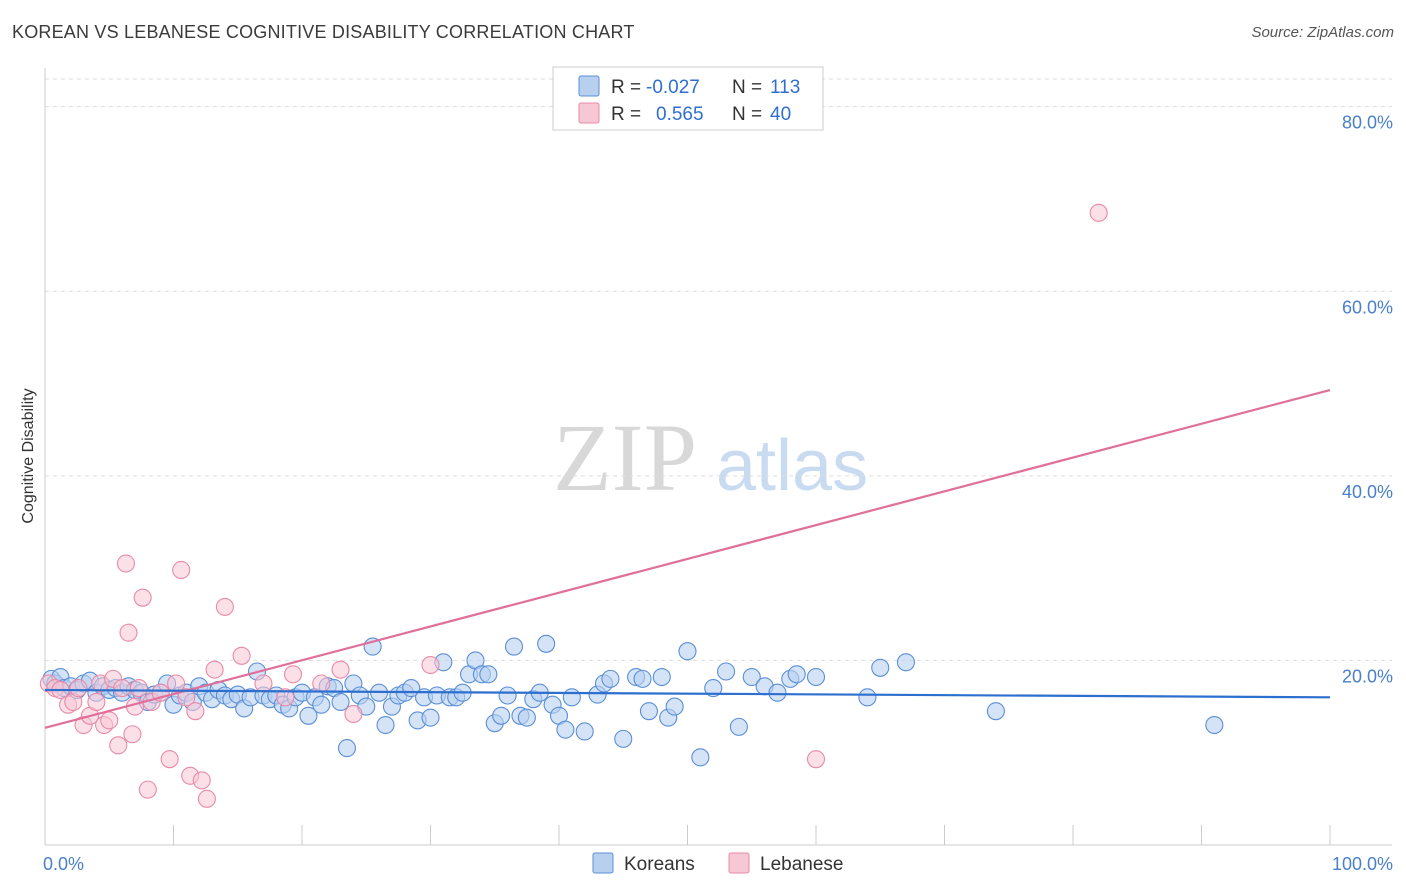 Image resolution: width=1406 pixels, height=892 pixels. I want to click on korean-legend-swatch, so click(589, 86).